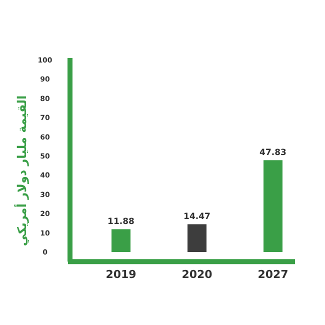 This screenshot has width=325, height=325. Describe the element at coordinates (197, 274) in the screenshot. I see `x-tick-label: 2020` at that location.